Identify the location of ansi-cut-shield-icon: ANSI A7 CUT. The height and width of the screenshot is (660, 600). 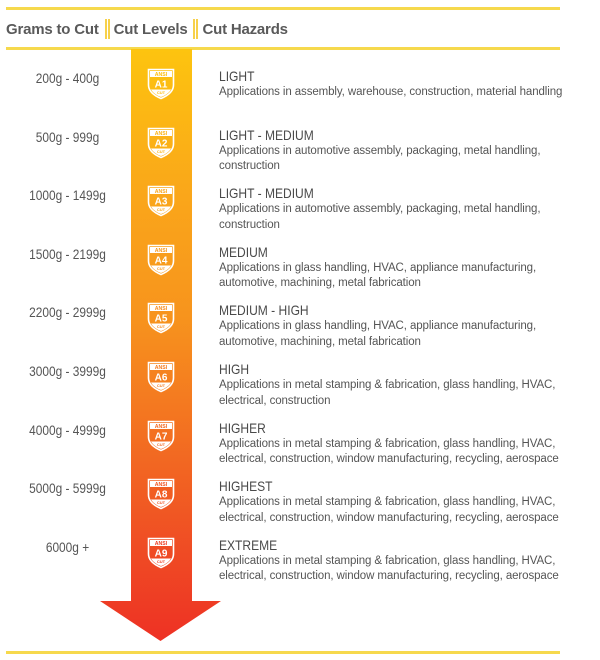
(161, 435).